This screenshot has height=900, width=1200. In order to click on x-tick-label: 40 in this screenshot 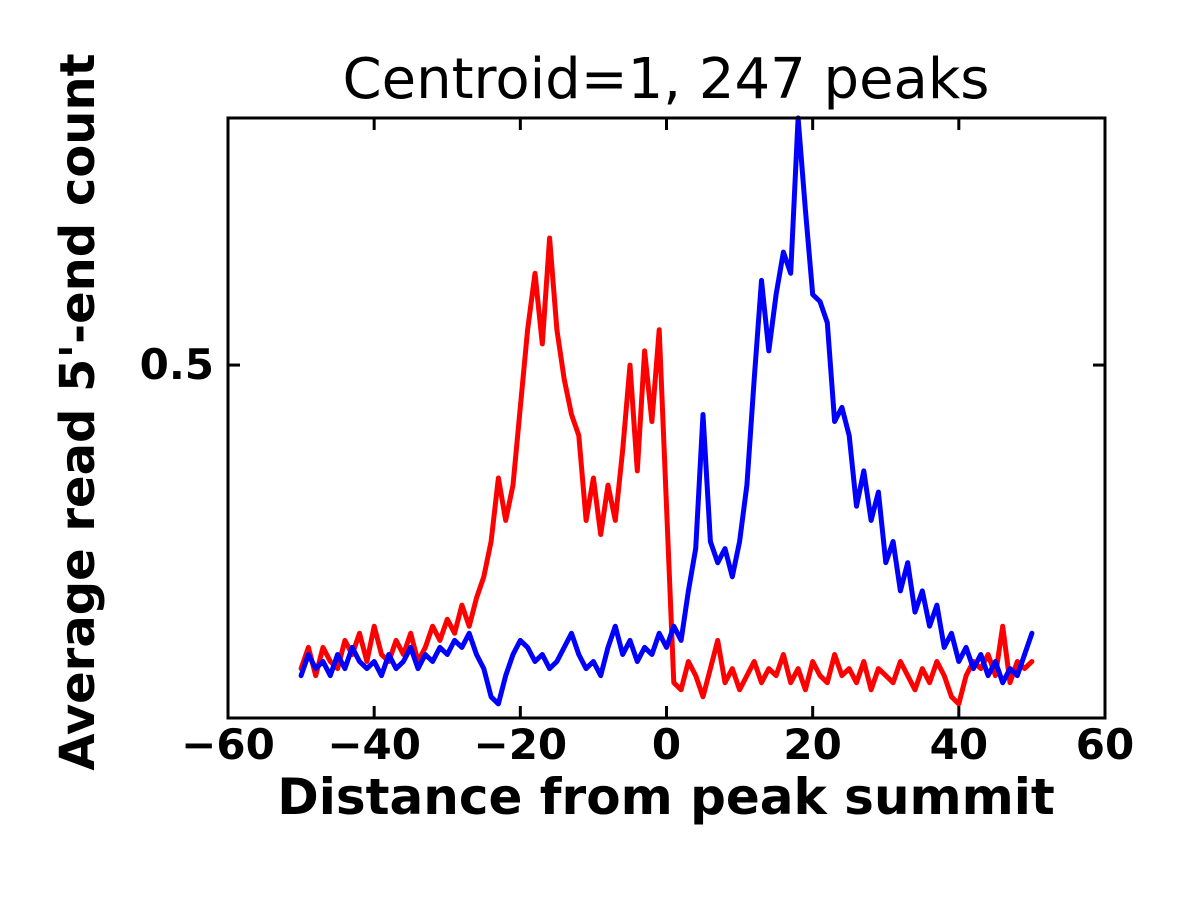, I will do `click(959, 744)`.